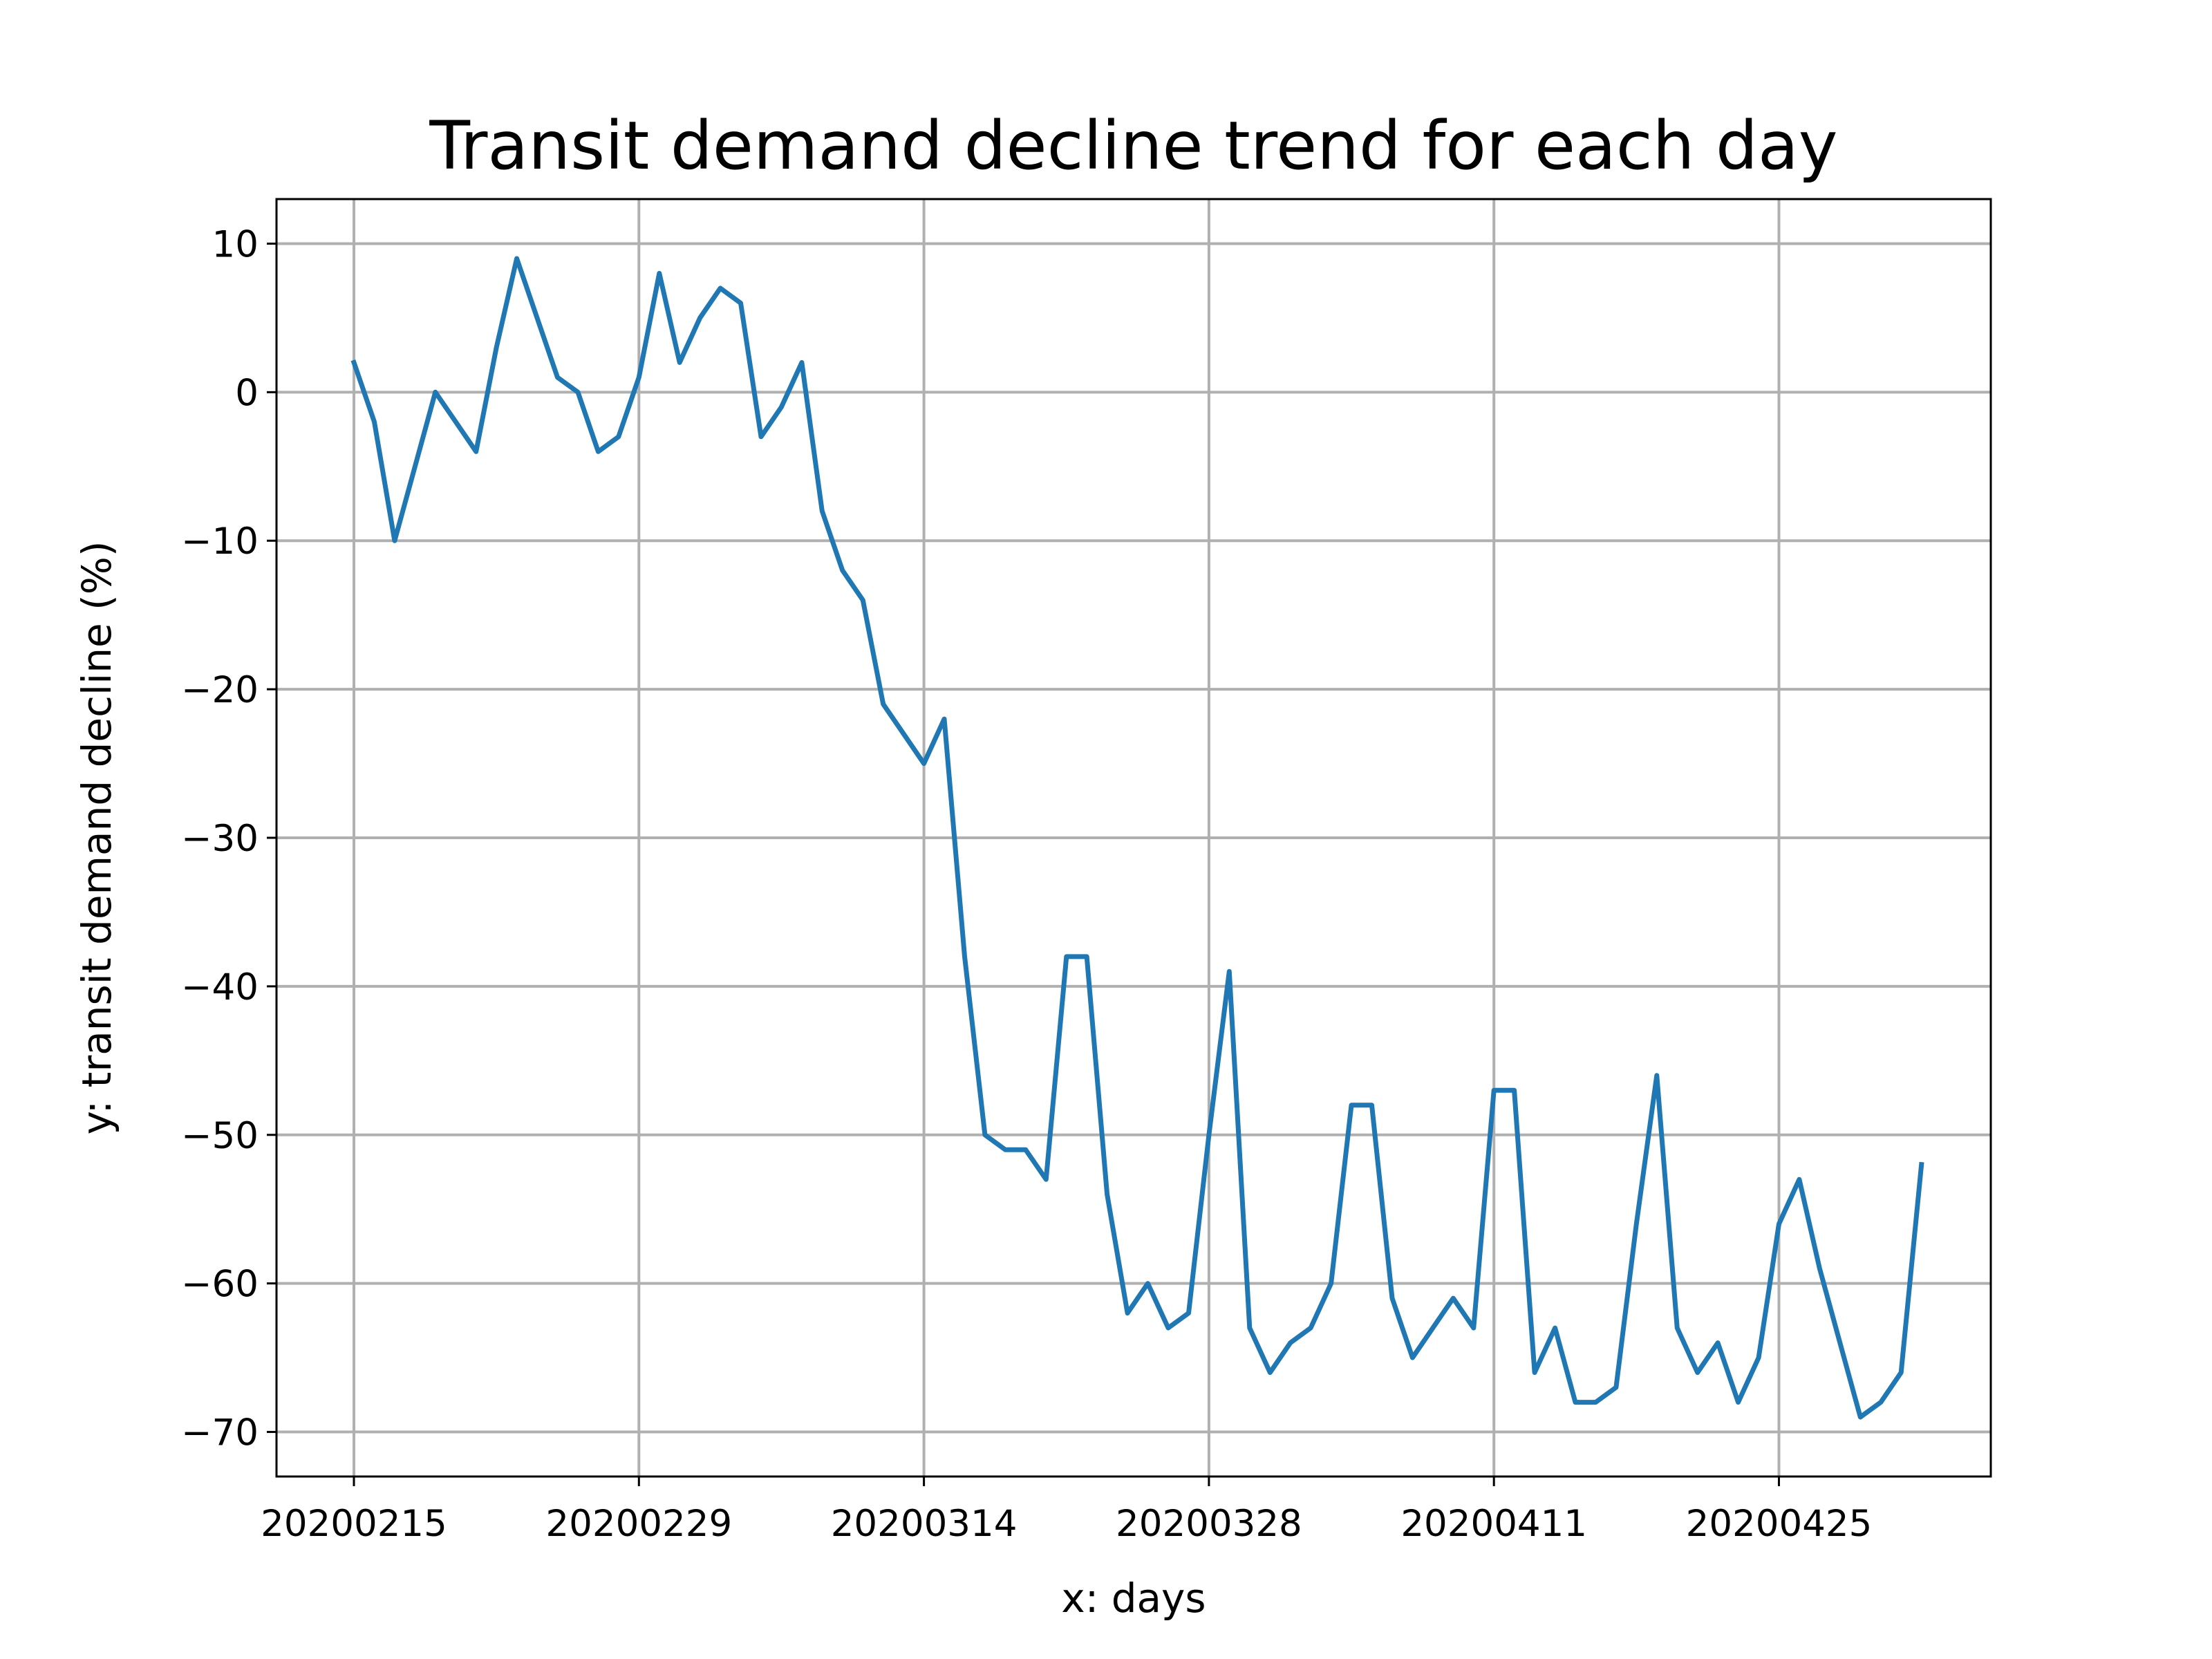 The height and width of the screenshot is (1659, 2212). What do you see at coordinates (235, 244) in the screenshot?
I see `y-tick-label: 10` at bounding box center [235, 244].